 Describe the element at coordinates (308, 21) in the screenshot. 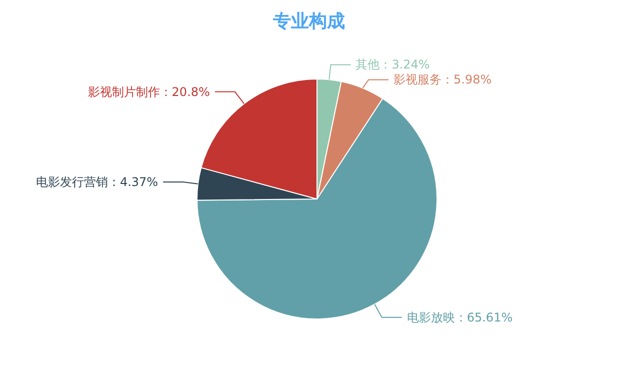

I see `chart-title: 专业构成` at that location.